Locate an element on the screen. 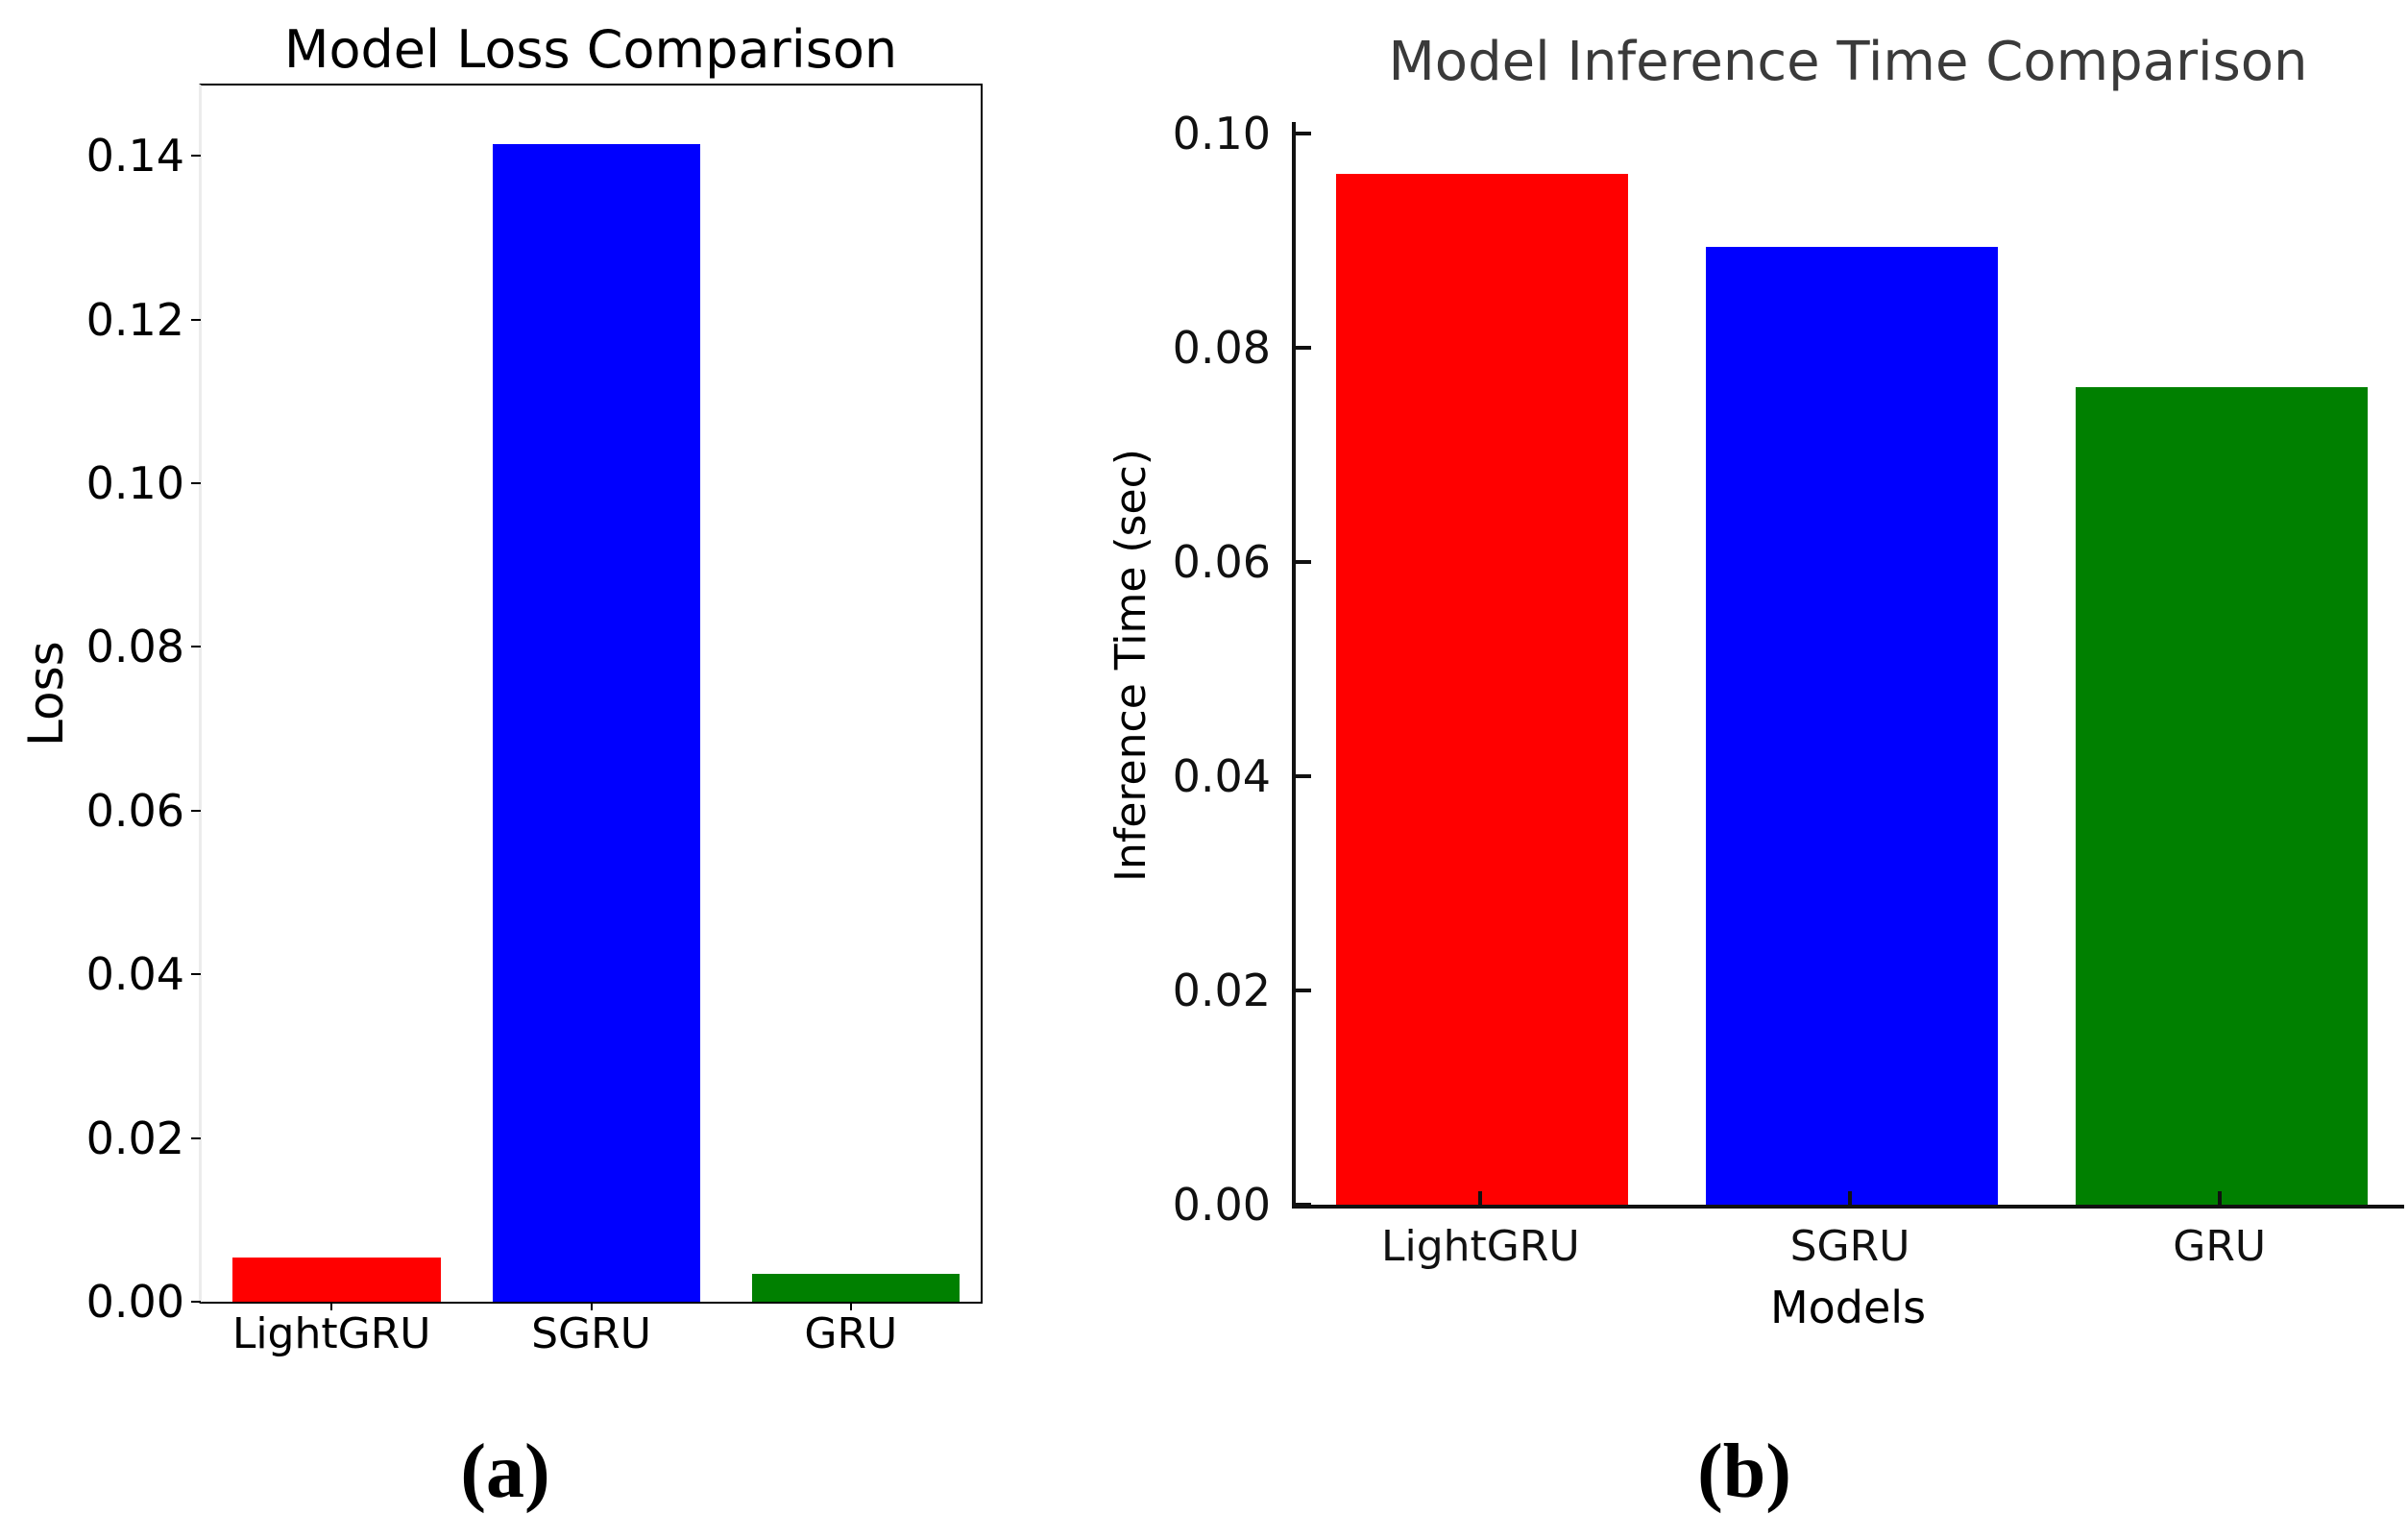 The height and width of the screenshot is (1539, 2408). y-tick-label: 0.14 is located at coordinates (134, 156).